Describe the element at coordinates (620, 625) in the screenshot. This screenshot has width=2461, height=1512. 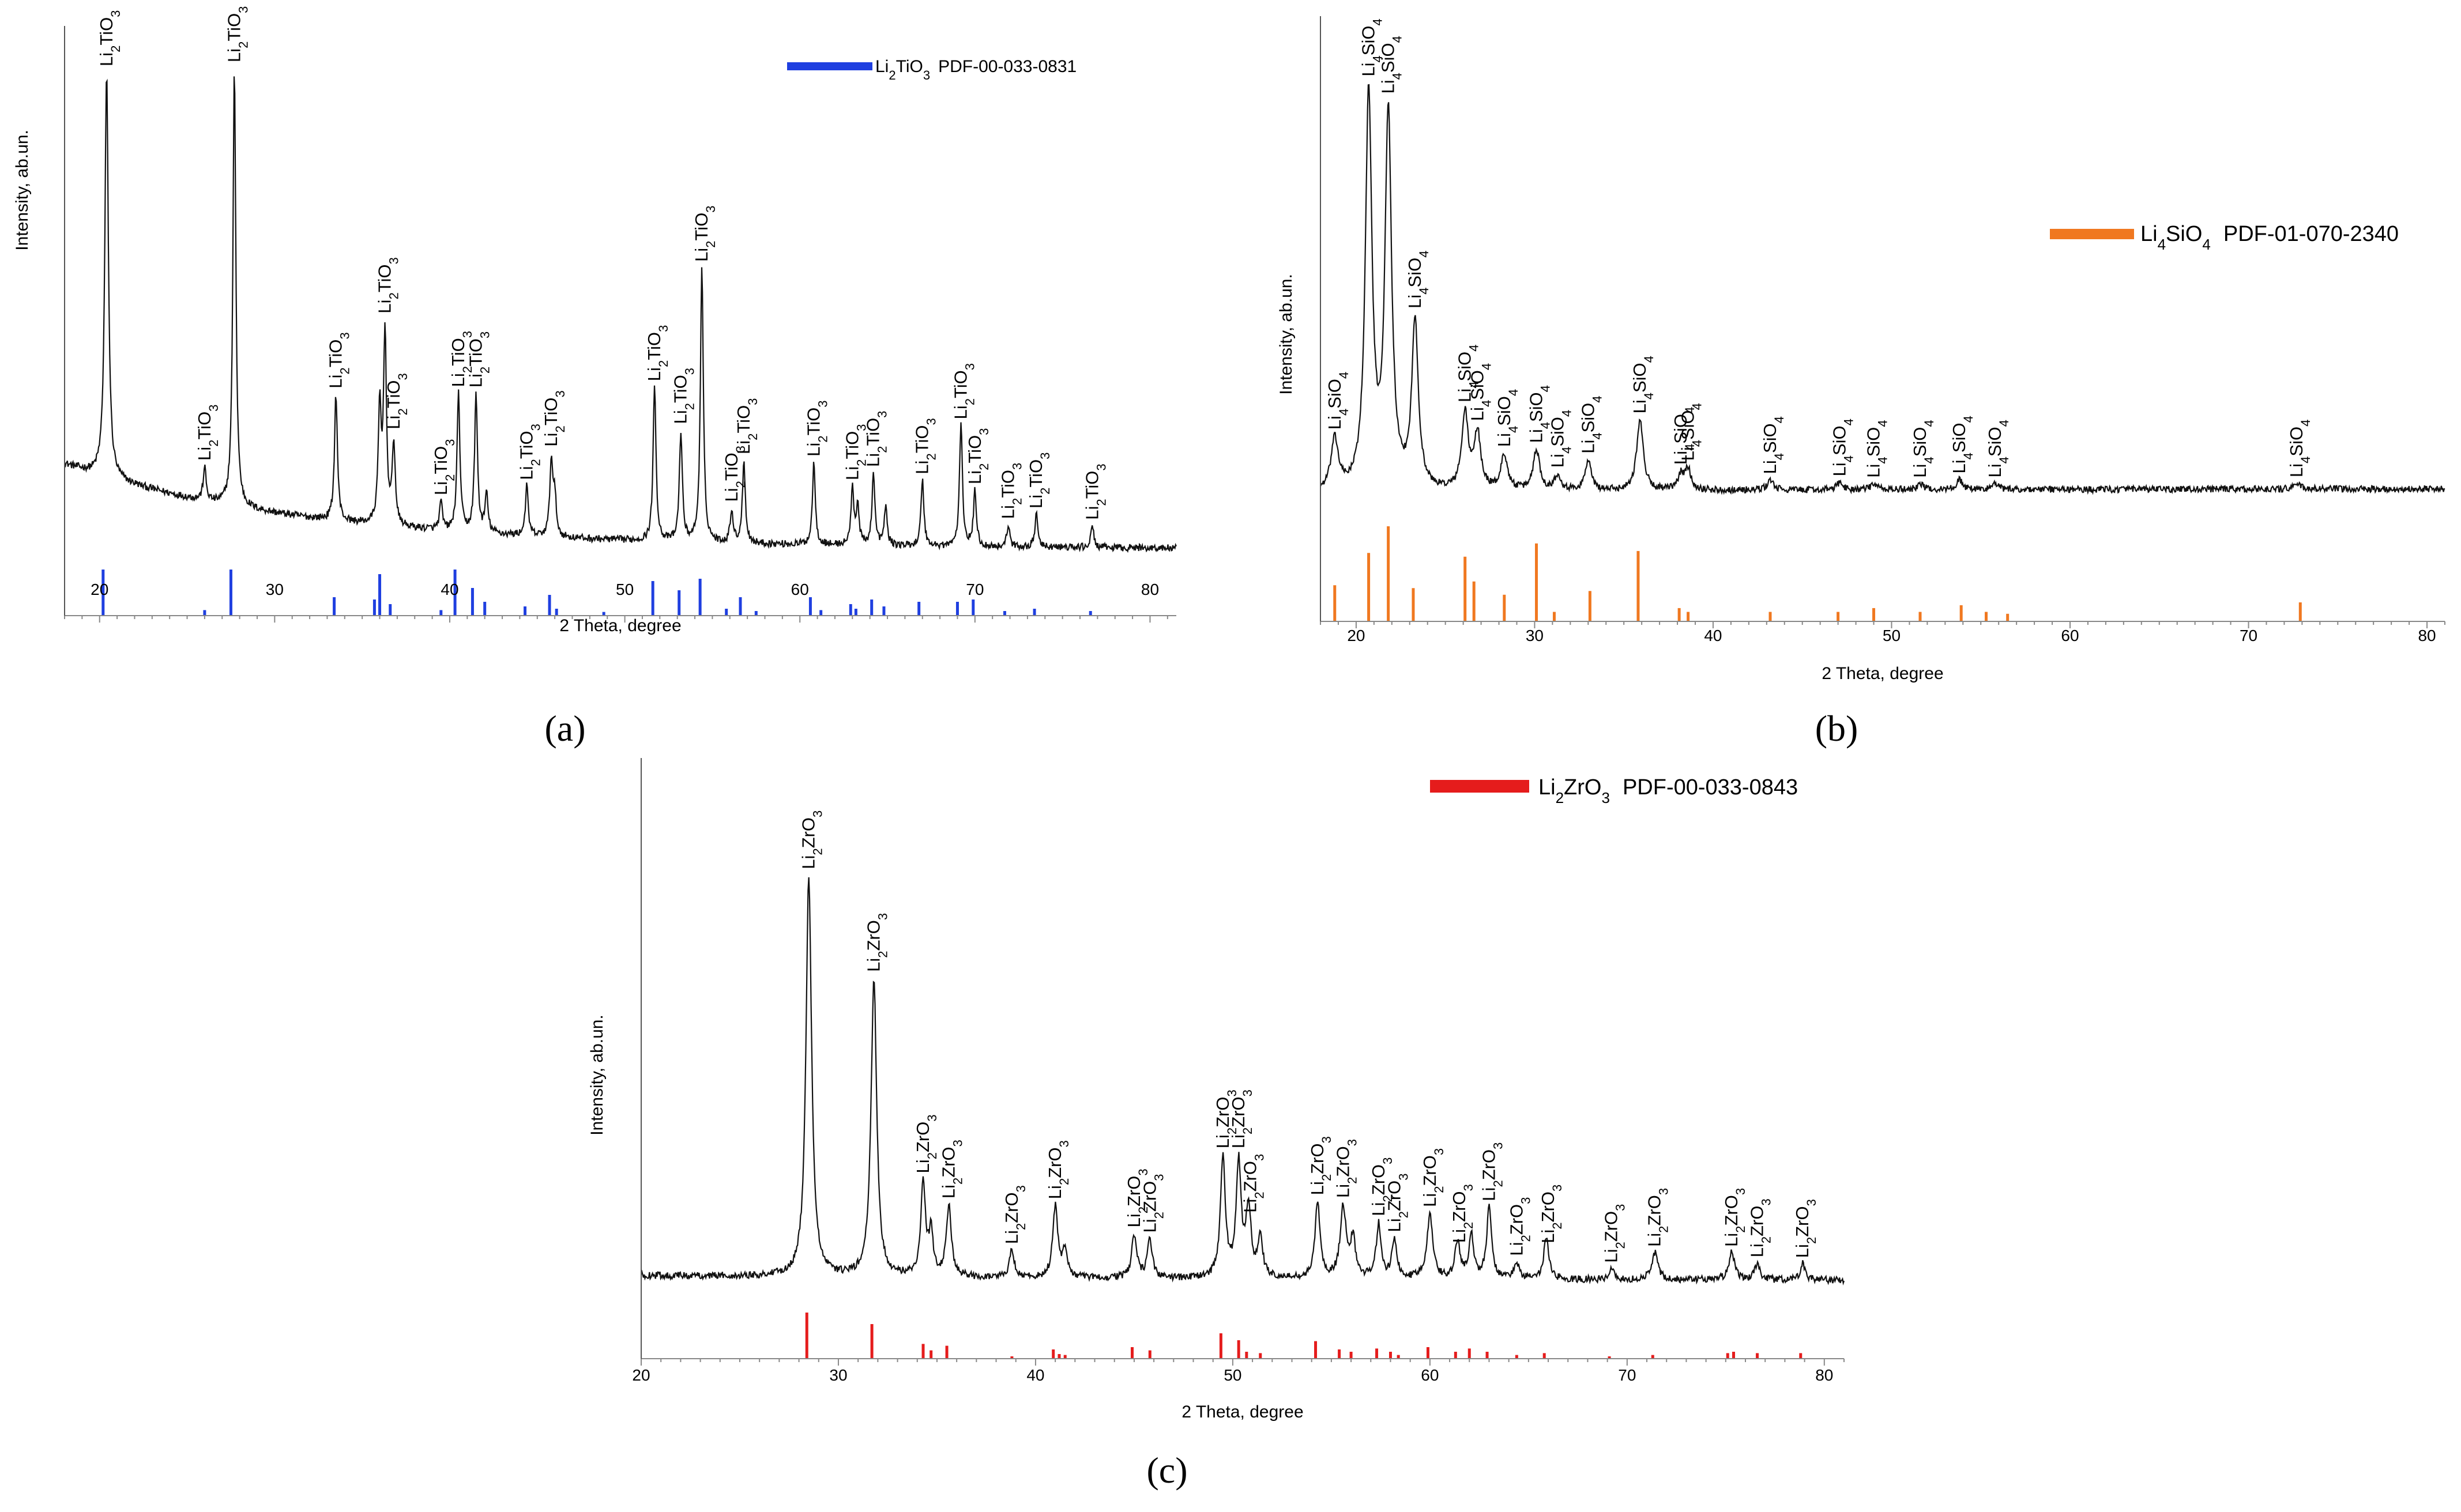
I see `panel-a-x-axis-label: 2 Theta, degree` at that location.